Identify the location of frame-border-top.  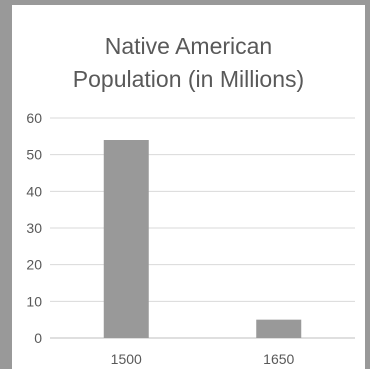
(185, 2).